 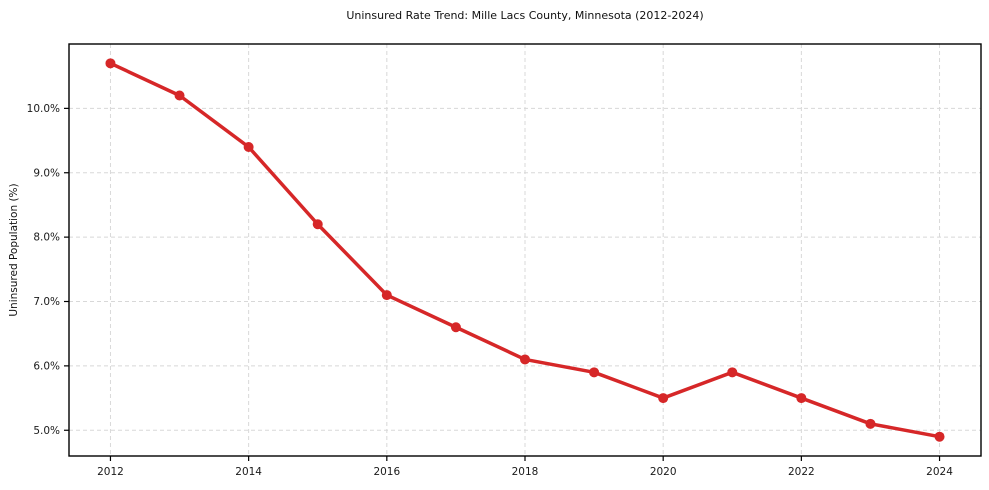 I want to click on y-tick-label: 9.0%, so click(x=46, y=173).